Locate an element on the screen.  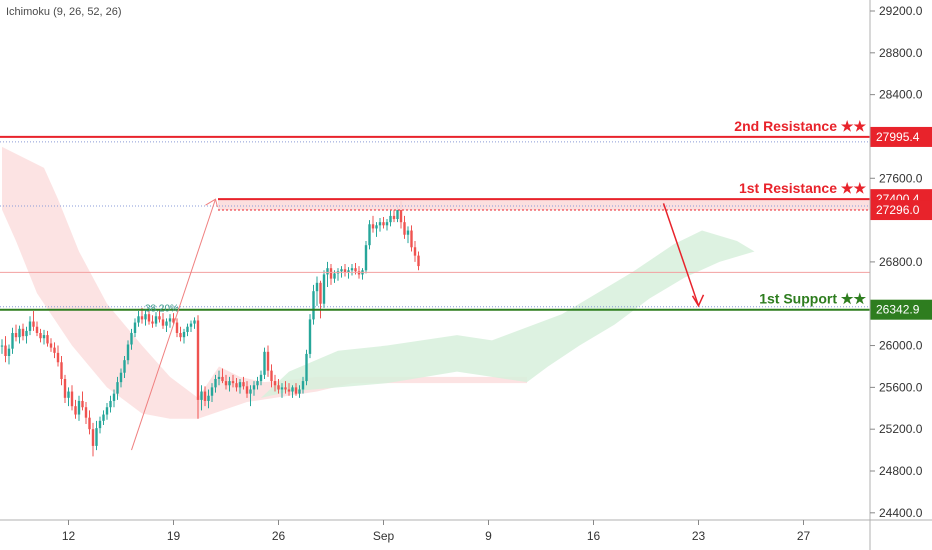
level-label: 1st Resistance ★★ is located at coordinates (802, 188).